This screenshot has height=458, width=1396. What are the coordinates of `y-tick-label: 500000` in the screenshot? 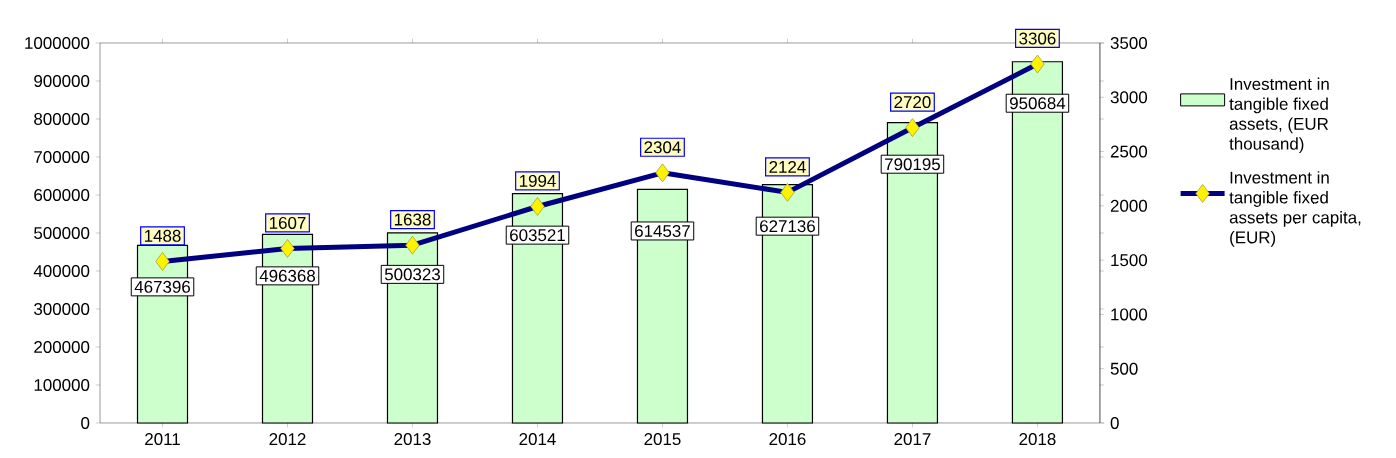 It's located at (62, 232).